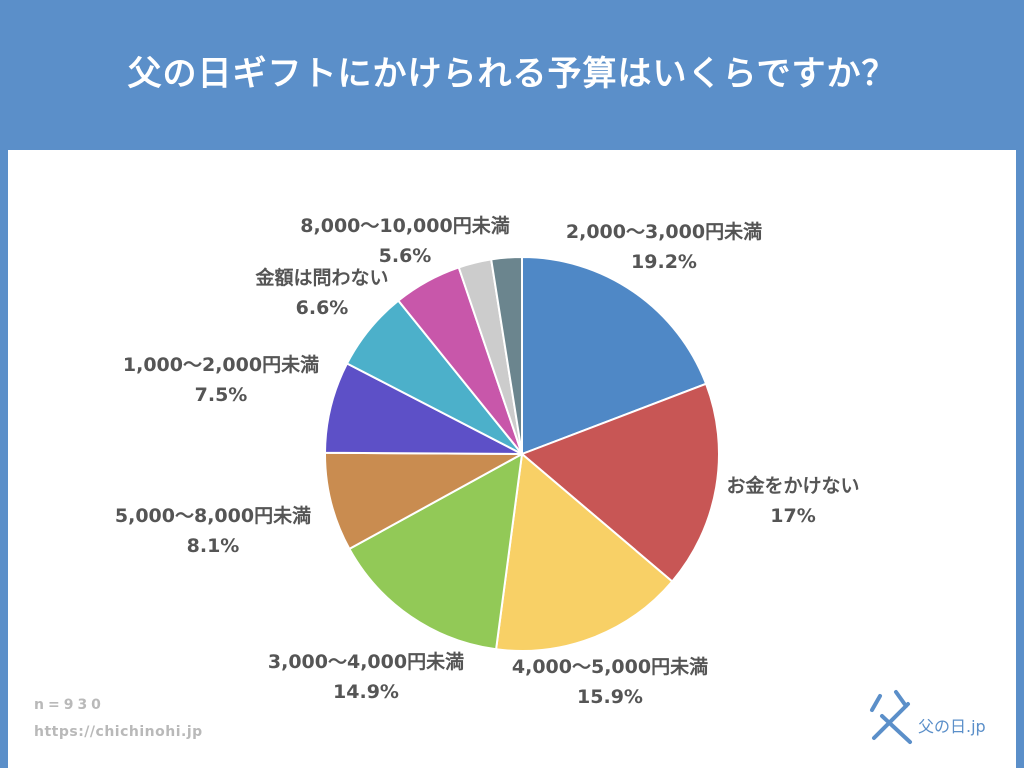 The image size is (1024, 768). Describe the element at coordinates (322, 308) in the screenshot. I see `slice-value-label: 6.6%` at that location.